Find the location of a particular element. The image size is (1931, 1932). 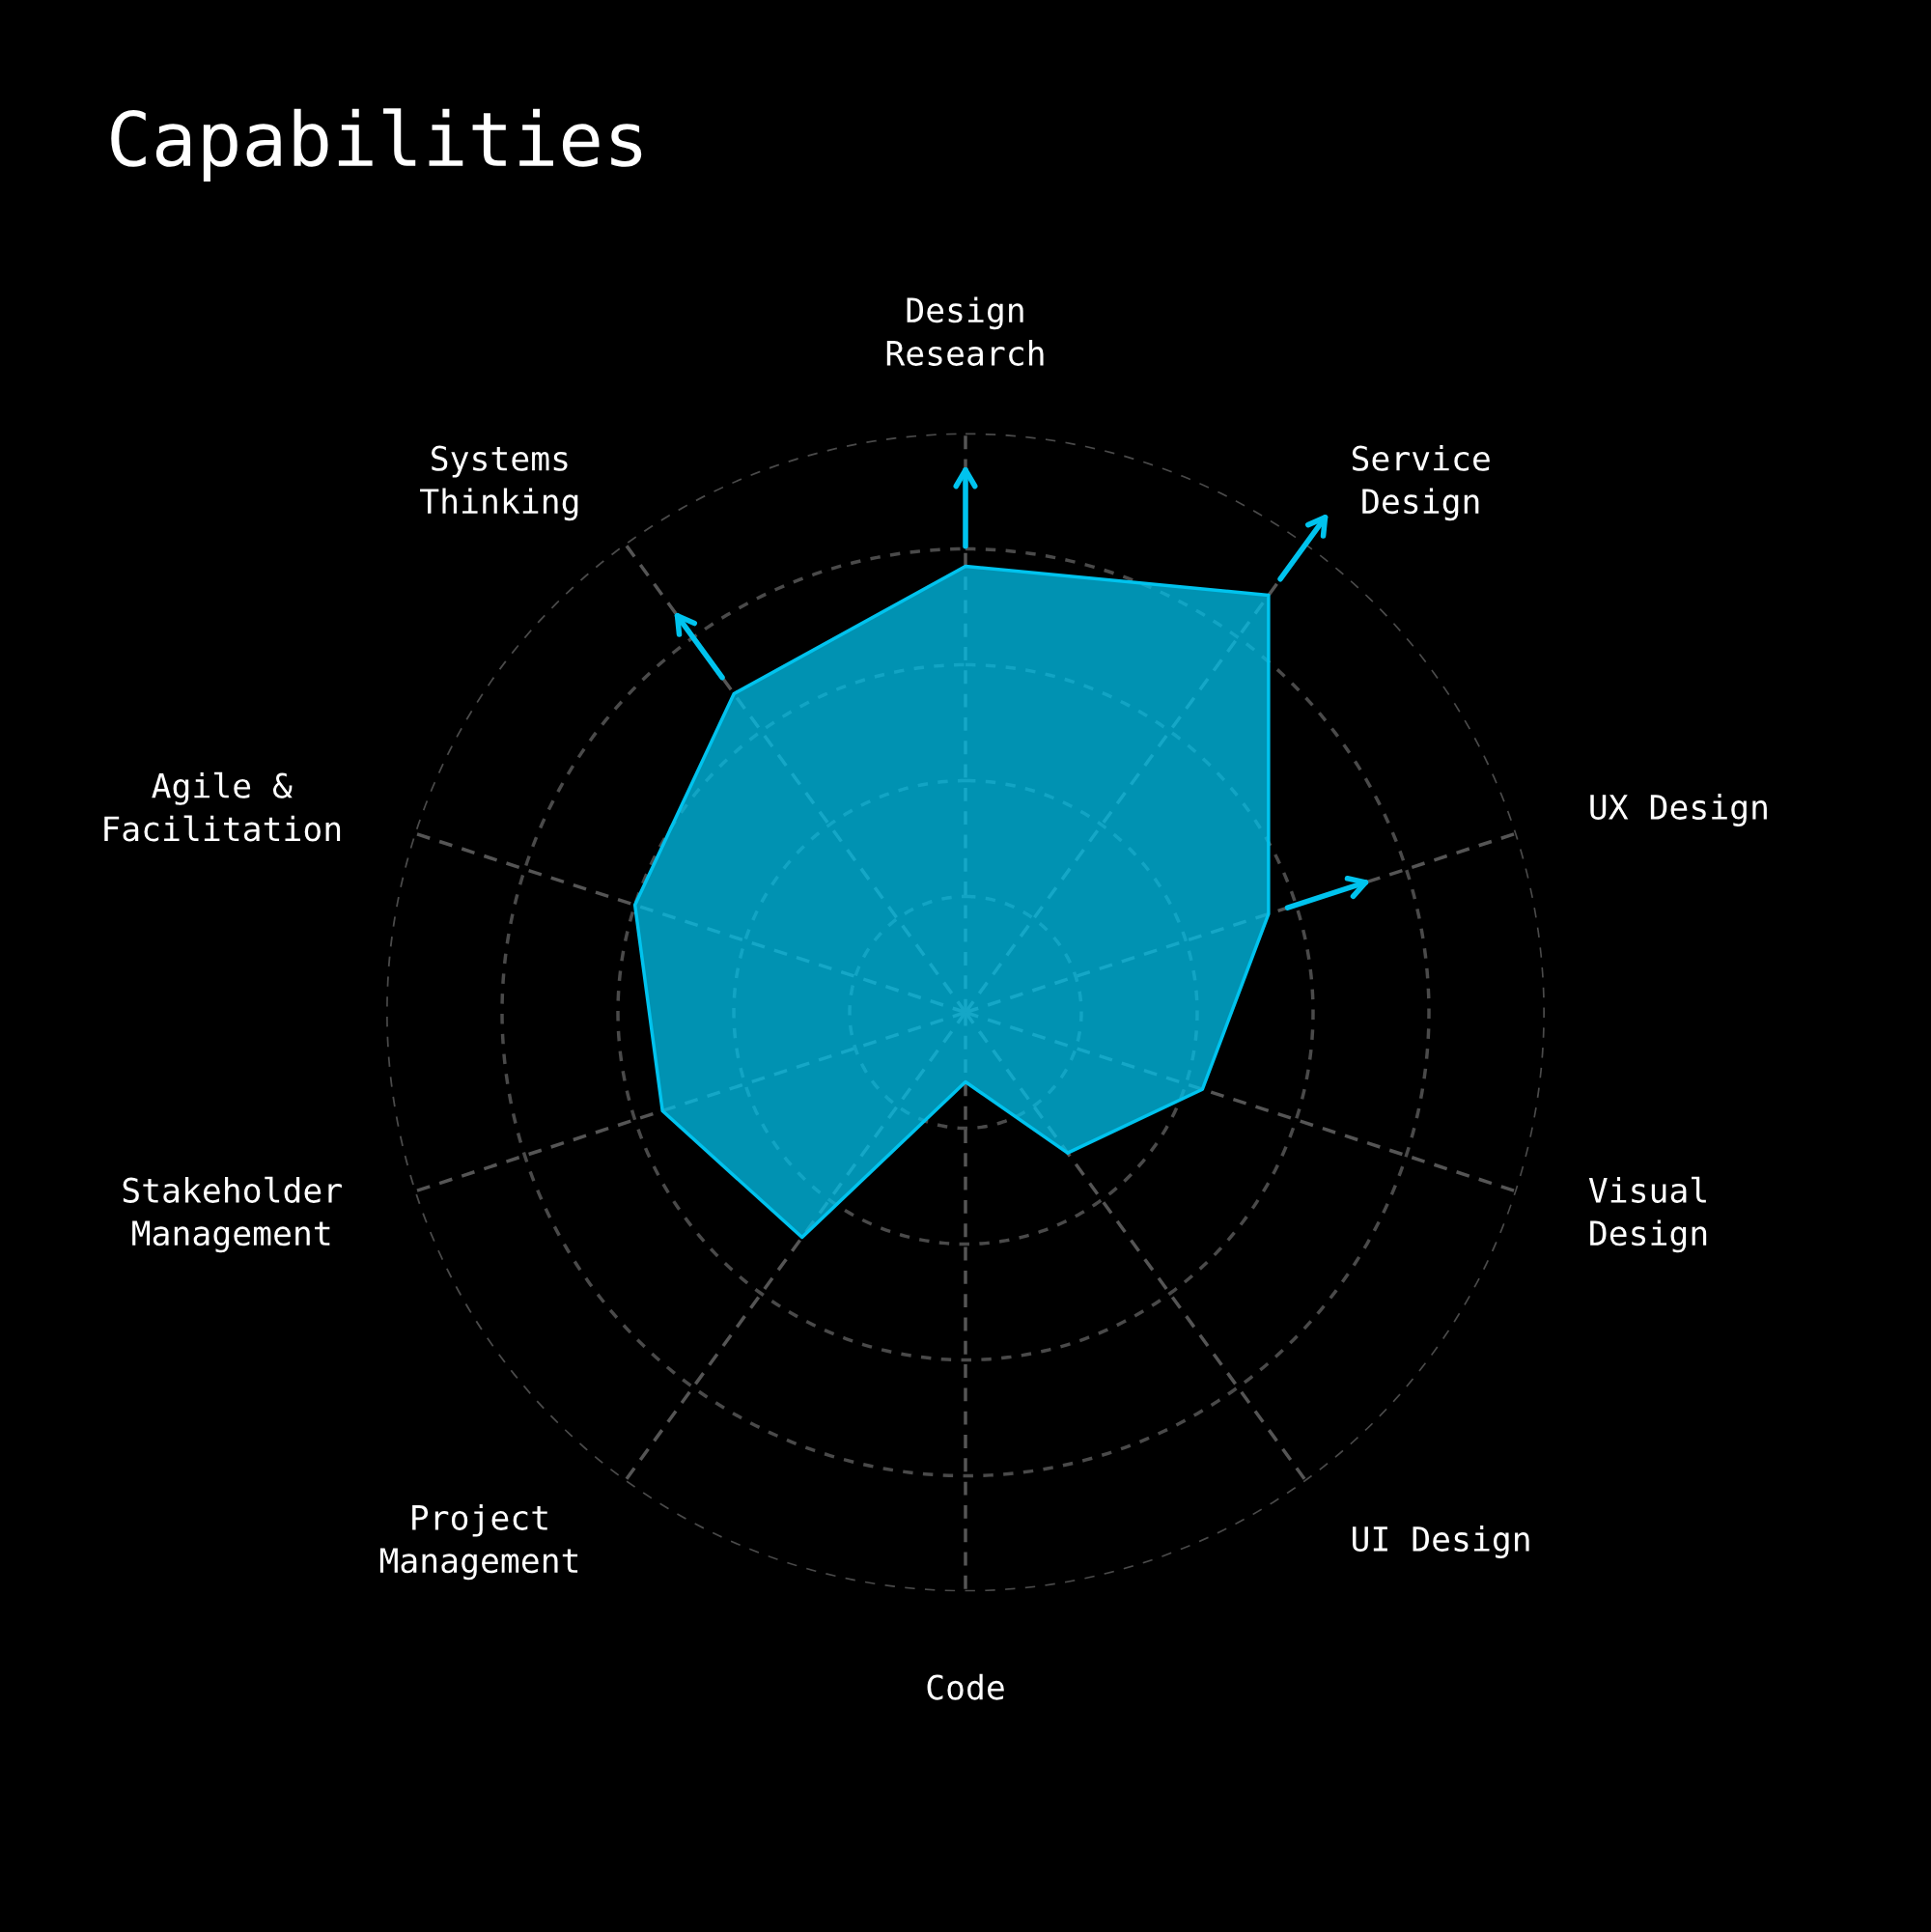

spoke-label: Visual Design is located at coordinates (1647, 1215).